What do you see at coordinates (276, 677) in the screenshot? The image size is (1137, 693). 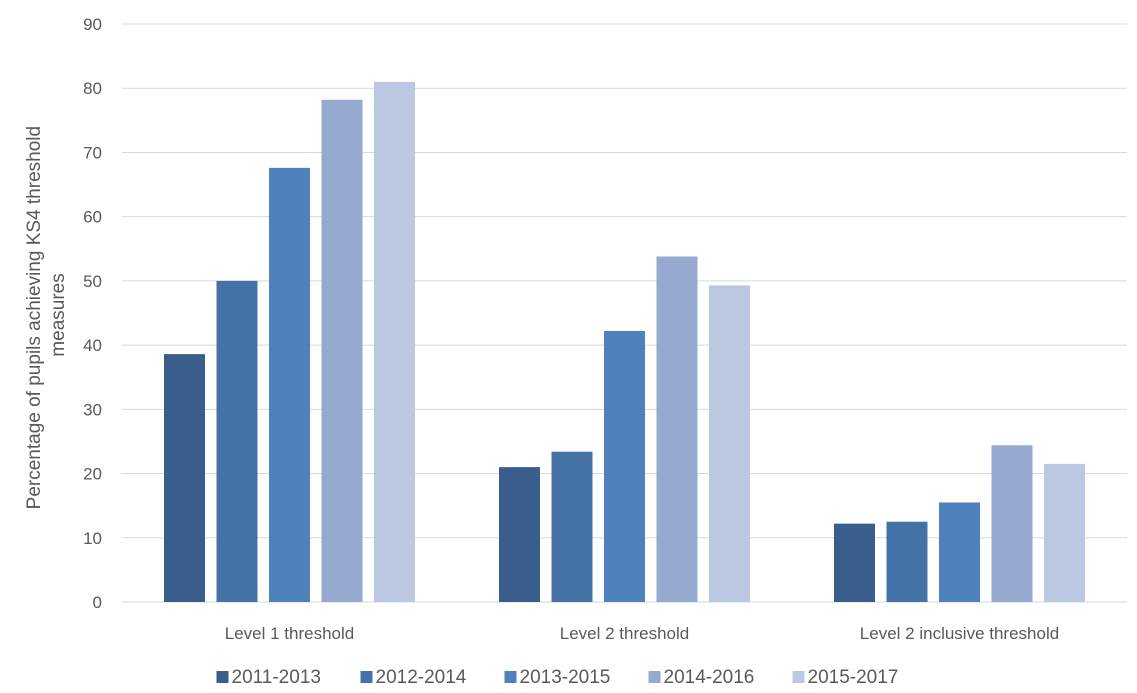 I see `legend-label: 2011-2013` at bounding box center [276, 677].